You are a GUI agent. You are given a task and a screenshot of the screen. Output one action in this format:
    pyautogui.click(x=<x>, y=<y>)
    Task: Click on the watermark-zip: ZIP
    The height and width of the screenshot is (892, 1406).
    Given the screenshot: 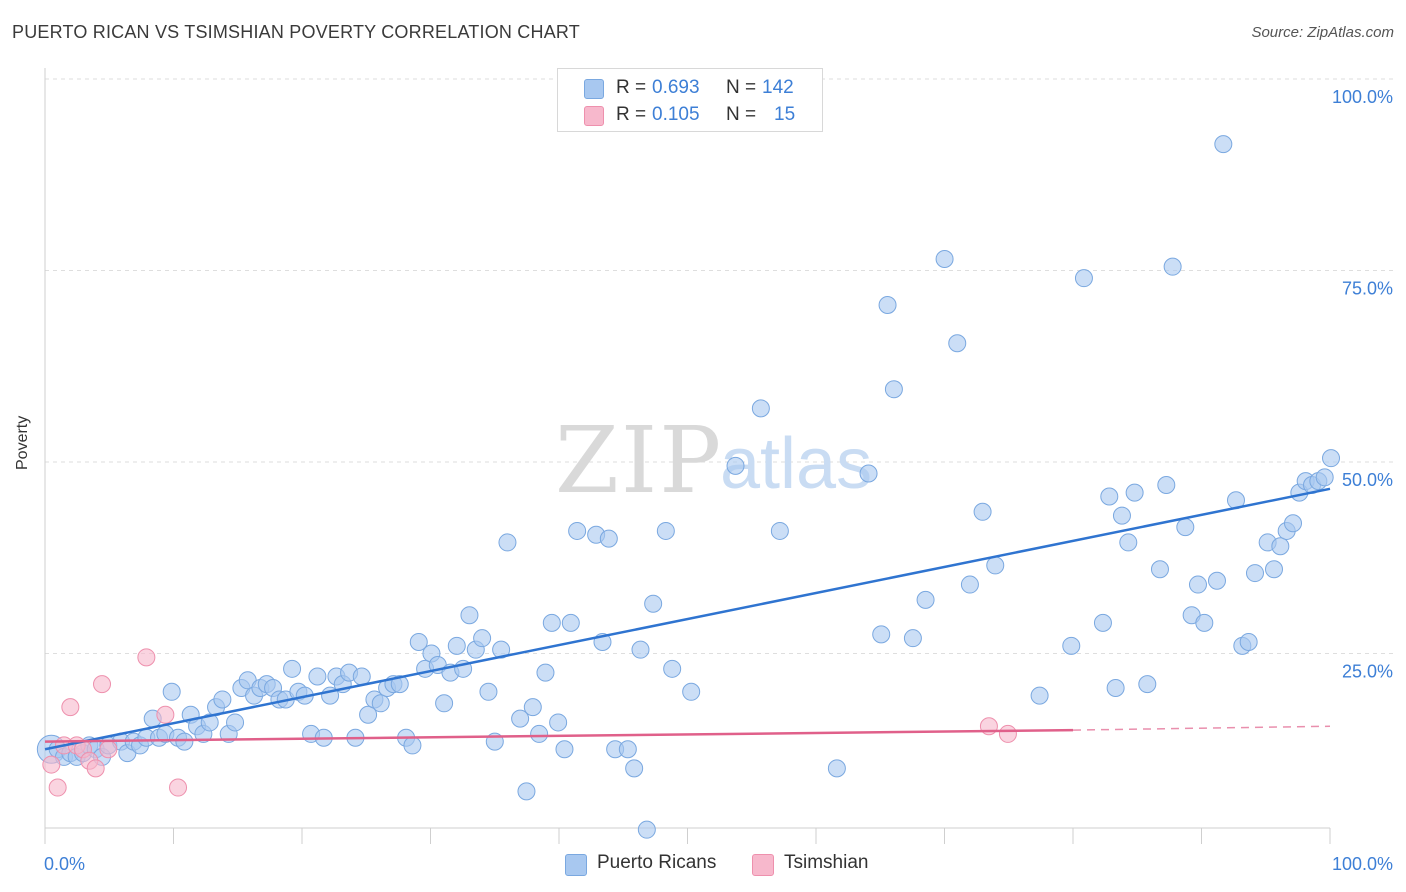 What is the action you would take?
    pyautogui.click(x=639, y=460)
    